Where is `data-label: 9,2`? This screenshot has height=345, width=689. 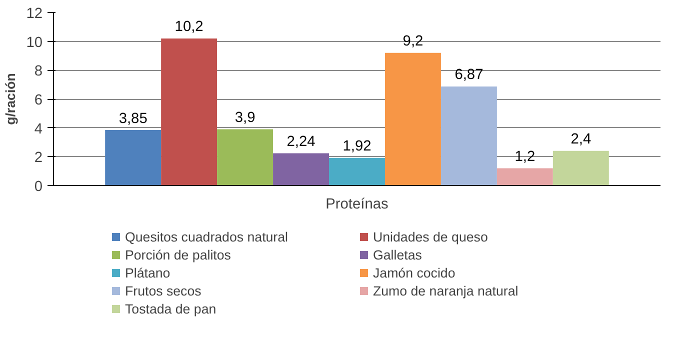 data-label: 9,2 is located at coordinates (413, 42).